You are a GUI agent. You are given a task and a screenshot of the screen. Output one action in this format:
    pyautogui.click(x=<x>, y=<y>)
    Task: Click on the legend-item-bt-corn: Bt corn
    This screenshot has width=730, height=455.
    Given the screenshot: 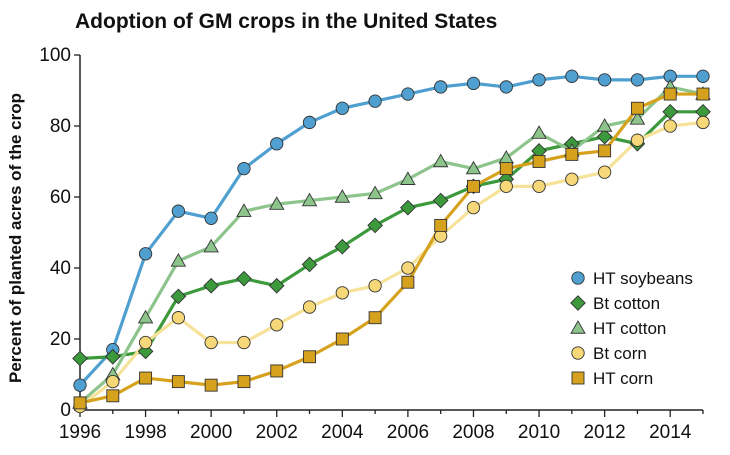 What is the action you would take?
    pyautogui.click(x=609, y=353)
    